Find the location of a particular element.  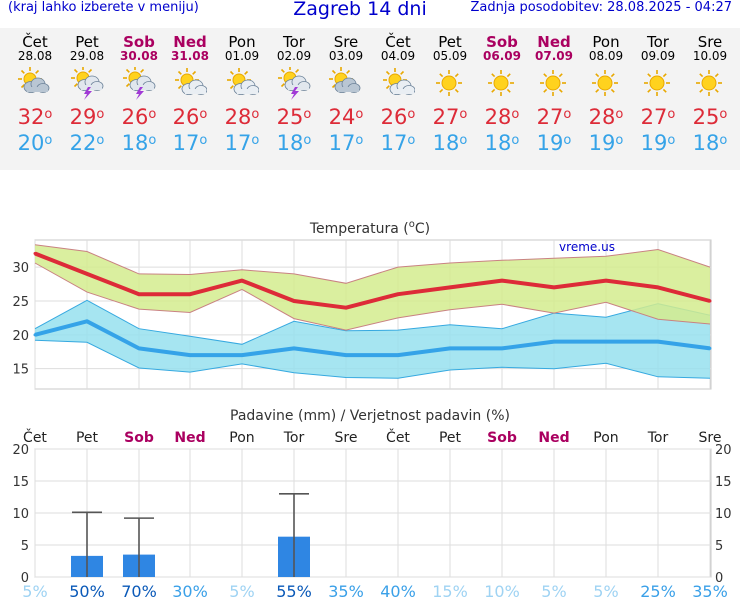

x-category-label: Tor is located at coordinates (658, 438).